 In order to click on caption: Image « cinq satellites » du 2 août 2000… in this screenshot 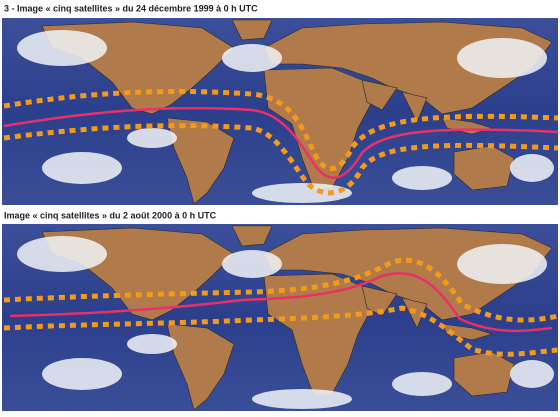, I will do `click(110, 215)`.